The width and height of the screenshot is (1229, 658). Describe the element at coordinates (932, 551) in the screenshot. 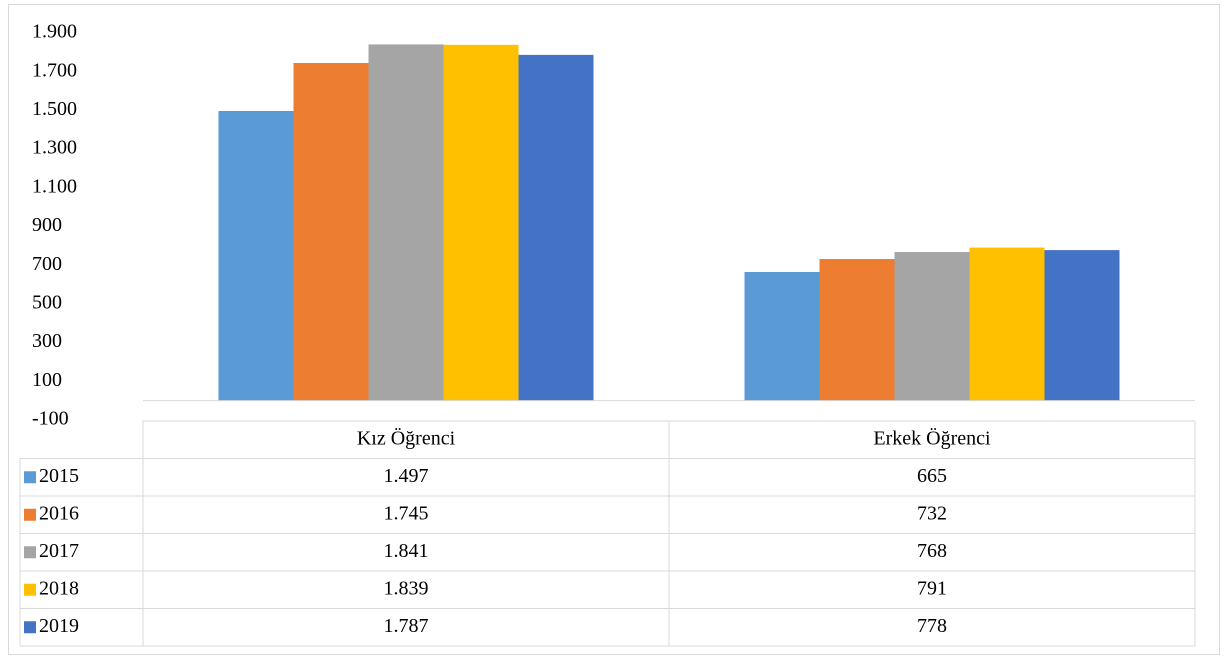

I see `table-value: 768` at that location.